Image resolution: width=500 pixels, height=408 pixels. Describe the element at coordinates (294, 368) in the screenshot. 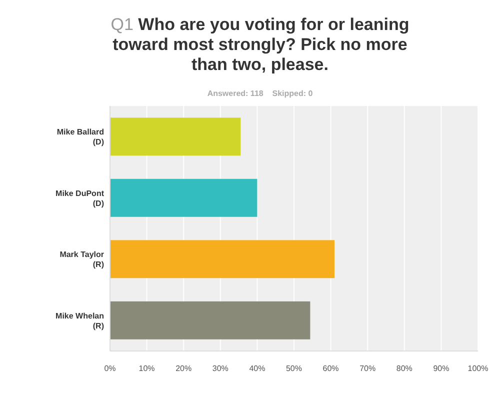

I see `x-tick-label: 50%` at that location.